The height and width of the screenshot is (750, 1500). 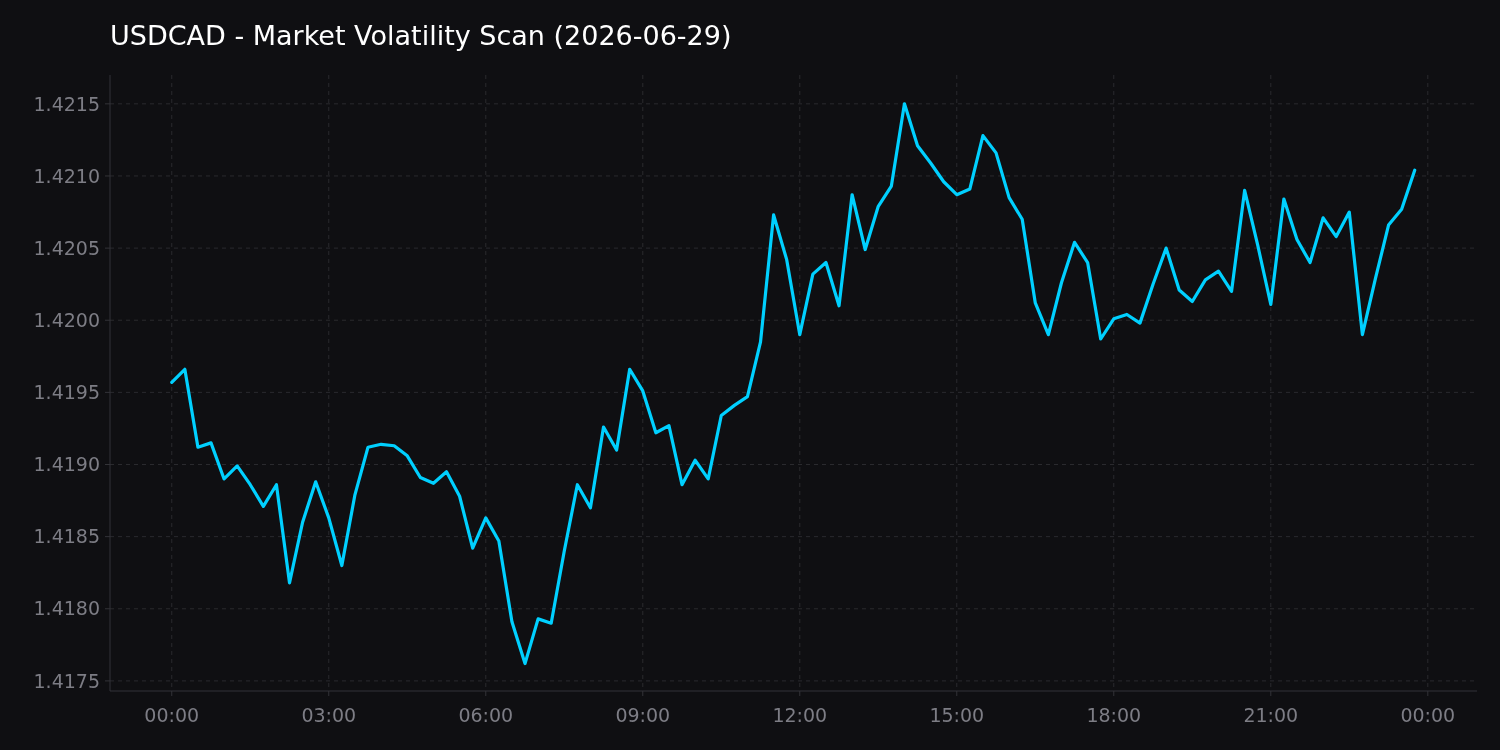 What do you see at coordinates (66, 536) in the screenshot?
I see `y-tick-label: 1.4185` at bounding box center [66, 536].